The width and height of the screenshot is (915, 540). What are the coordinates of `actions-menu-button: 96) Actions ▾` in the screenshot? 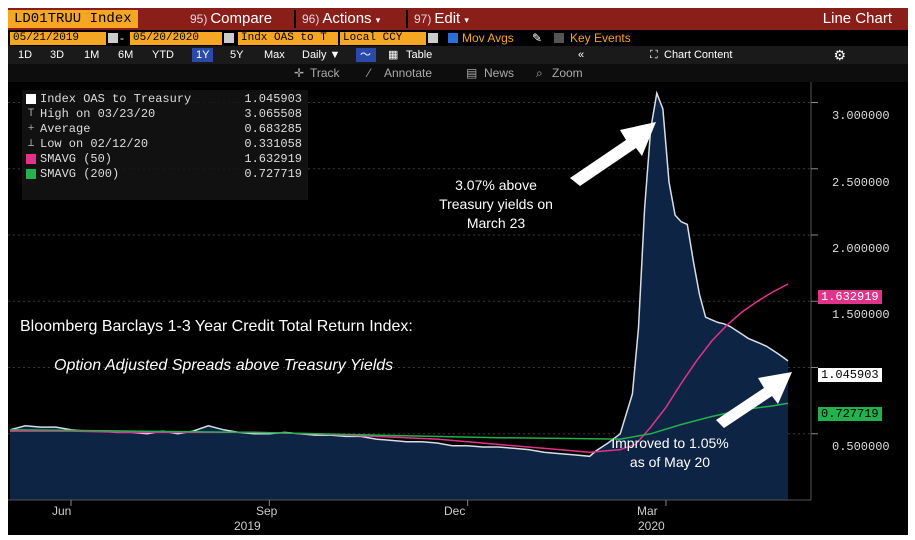 It's located at (341, 19).